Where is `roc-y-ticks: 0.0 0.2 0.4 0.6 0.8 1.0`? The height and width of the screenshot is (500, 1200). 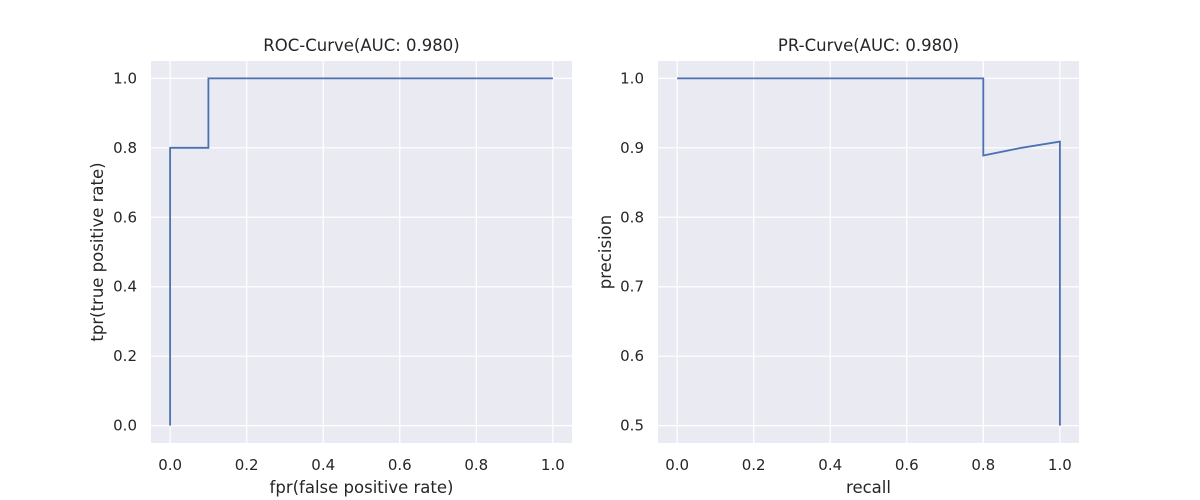 roc-y-ticks: 0.0 0.2 0.4 0.6 0.8 1.0 is located at coordinates (125, 251).